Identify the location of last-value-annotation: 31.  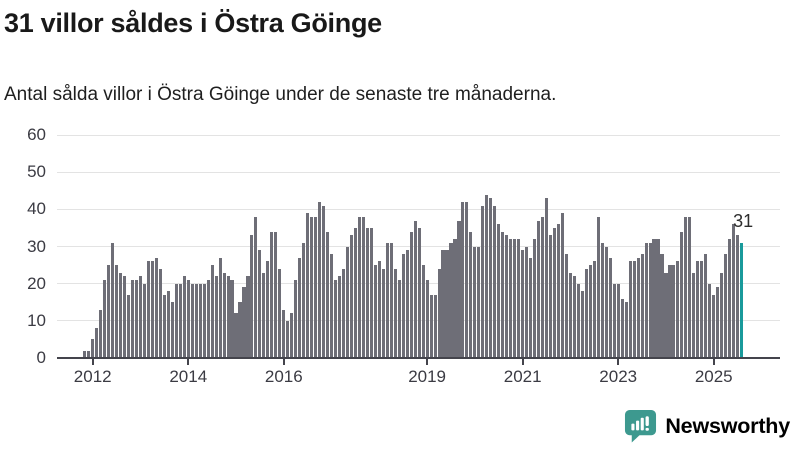
(743, 220).